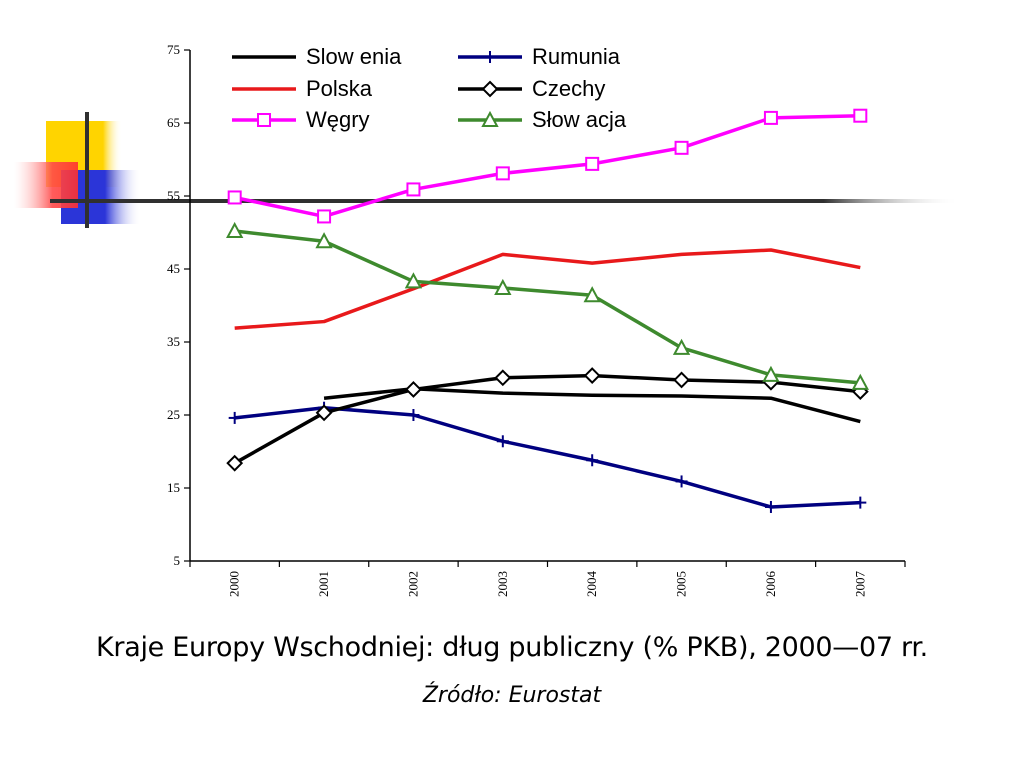 The width and height of the screenshot is (1024, 768). What do you see at coordinates (173, 268) in the screenshot?
I see `y-tick-label: 45` at bounding box center [173, 268].